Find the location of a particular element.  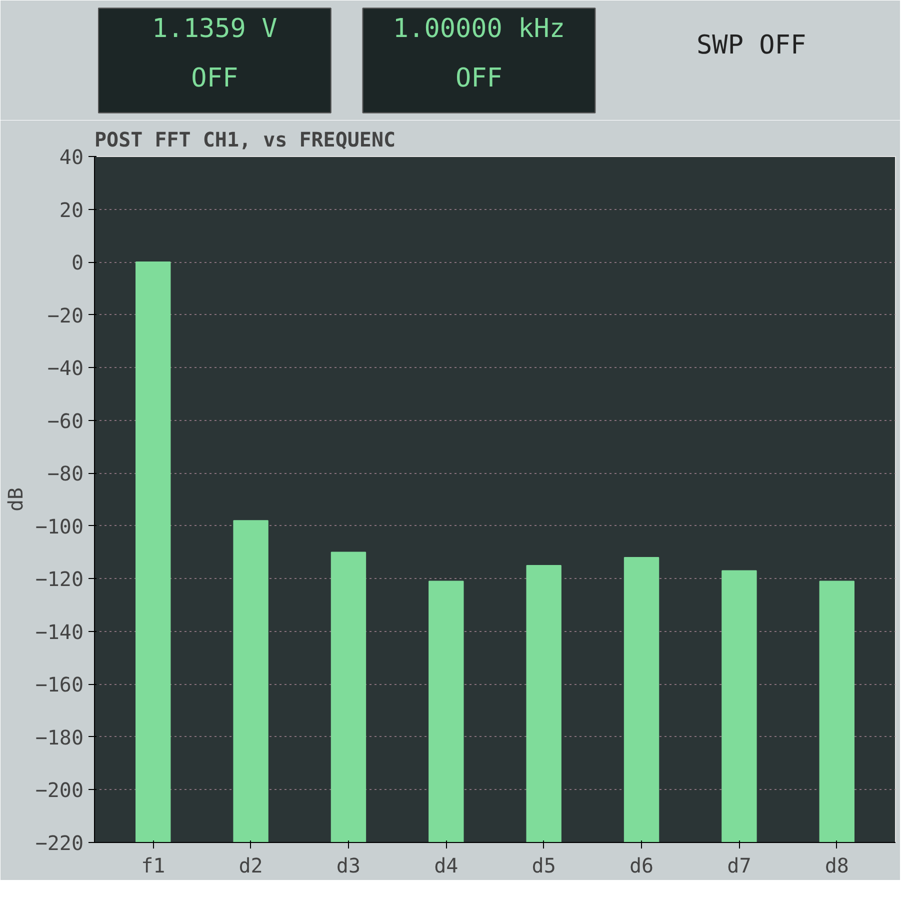

x-tick-label: d8 is located at coordinates (836, 866).